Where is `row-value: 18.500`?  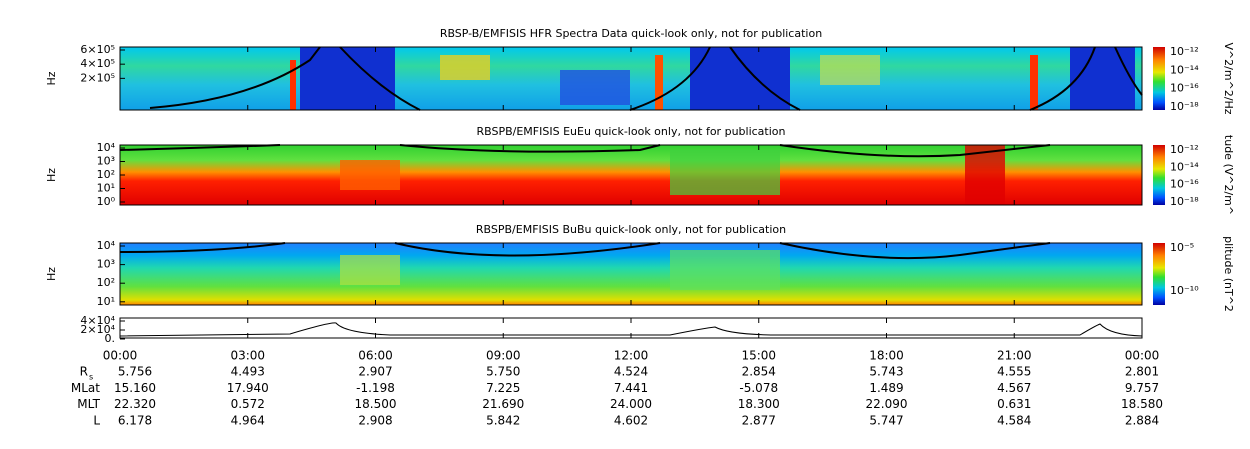 row-value: 18.500 is located at coordinates (376, 404).